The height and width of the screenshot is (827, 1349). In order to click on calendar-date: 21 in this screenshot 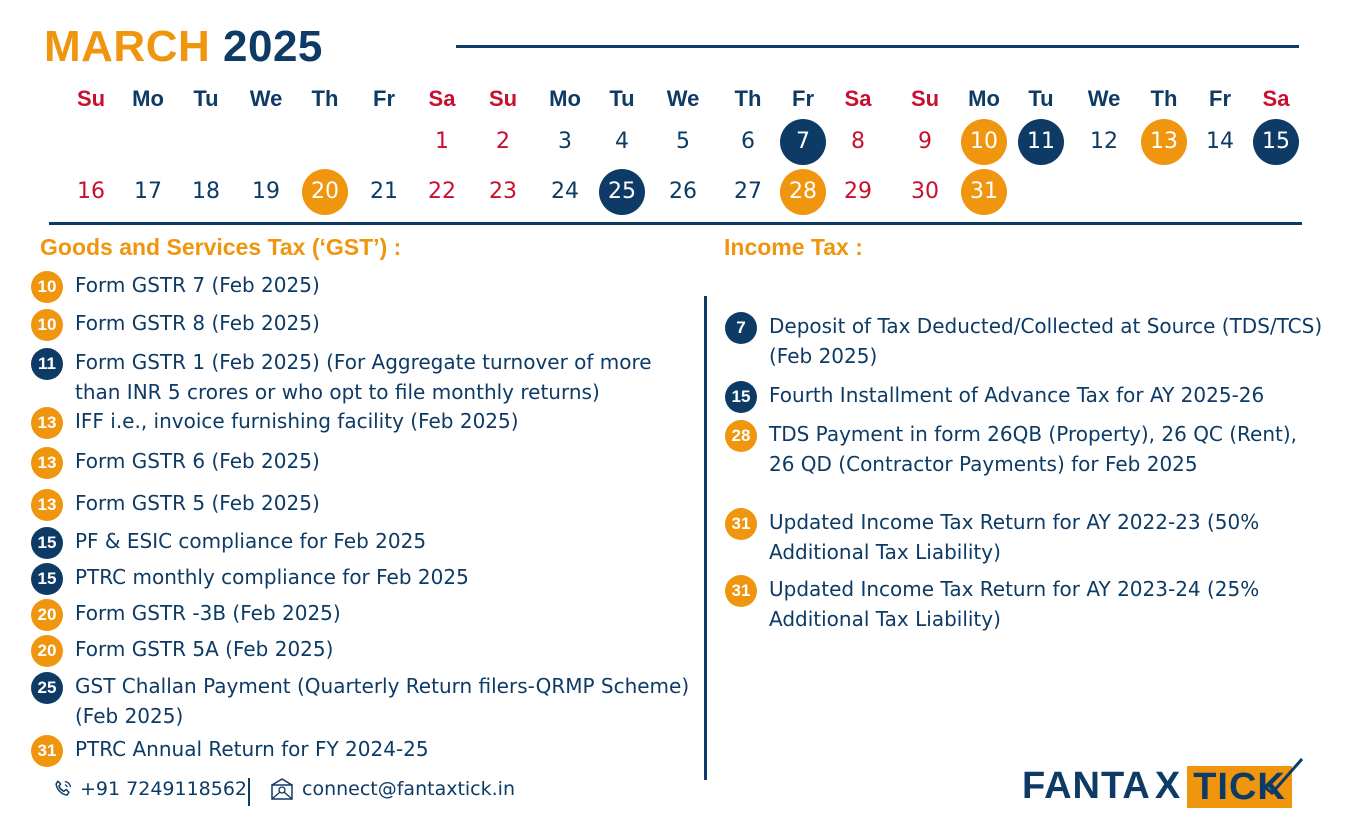, I will do `click(384, 191)`.